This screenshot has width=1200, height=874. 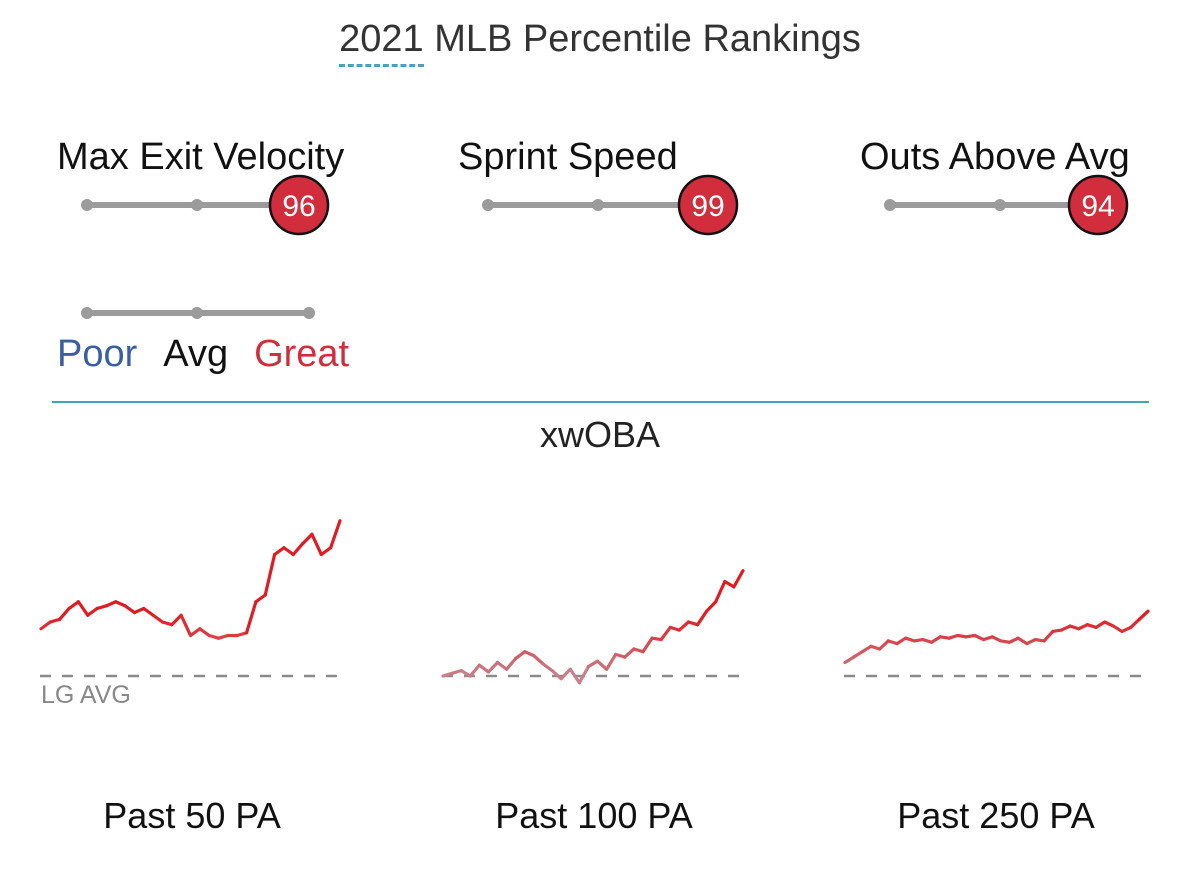 What do you see at coordinates (97, 354) in the screenshot?
I see `legend-poor: Poor` at bounding box center [97, 354].